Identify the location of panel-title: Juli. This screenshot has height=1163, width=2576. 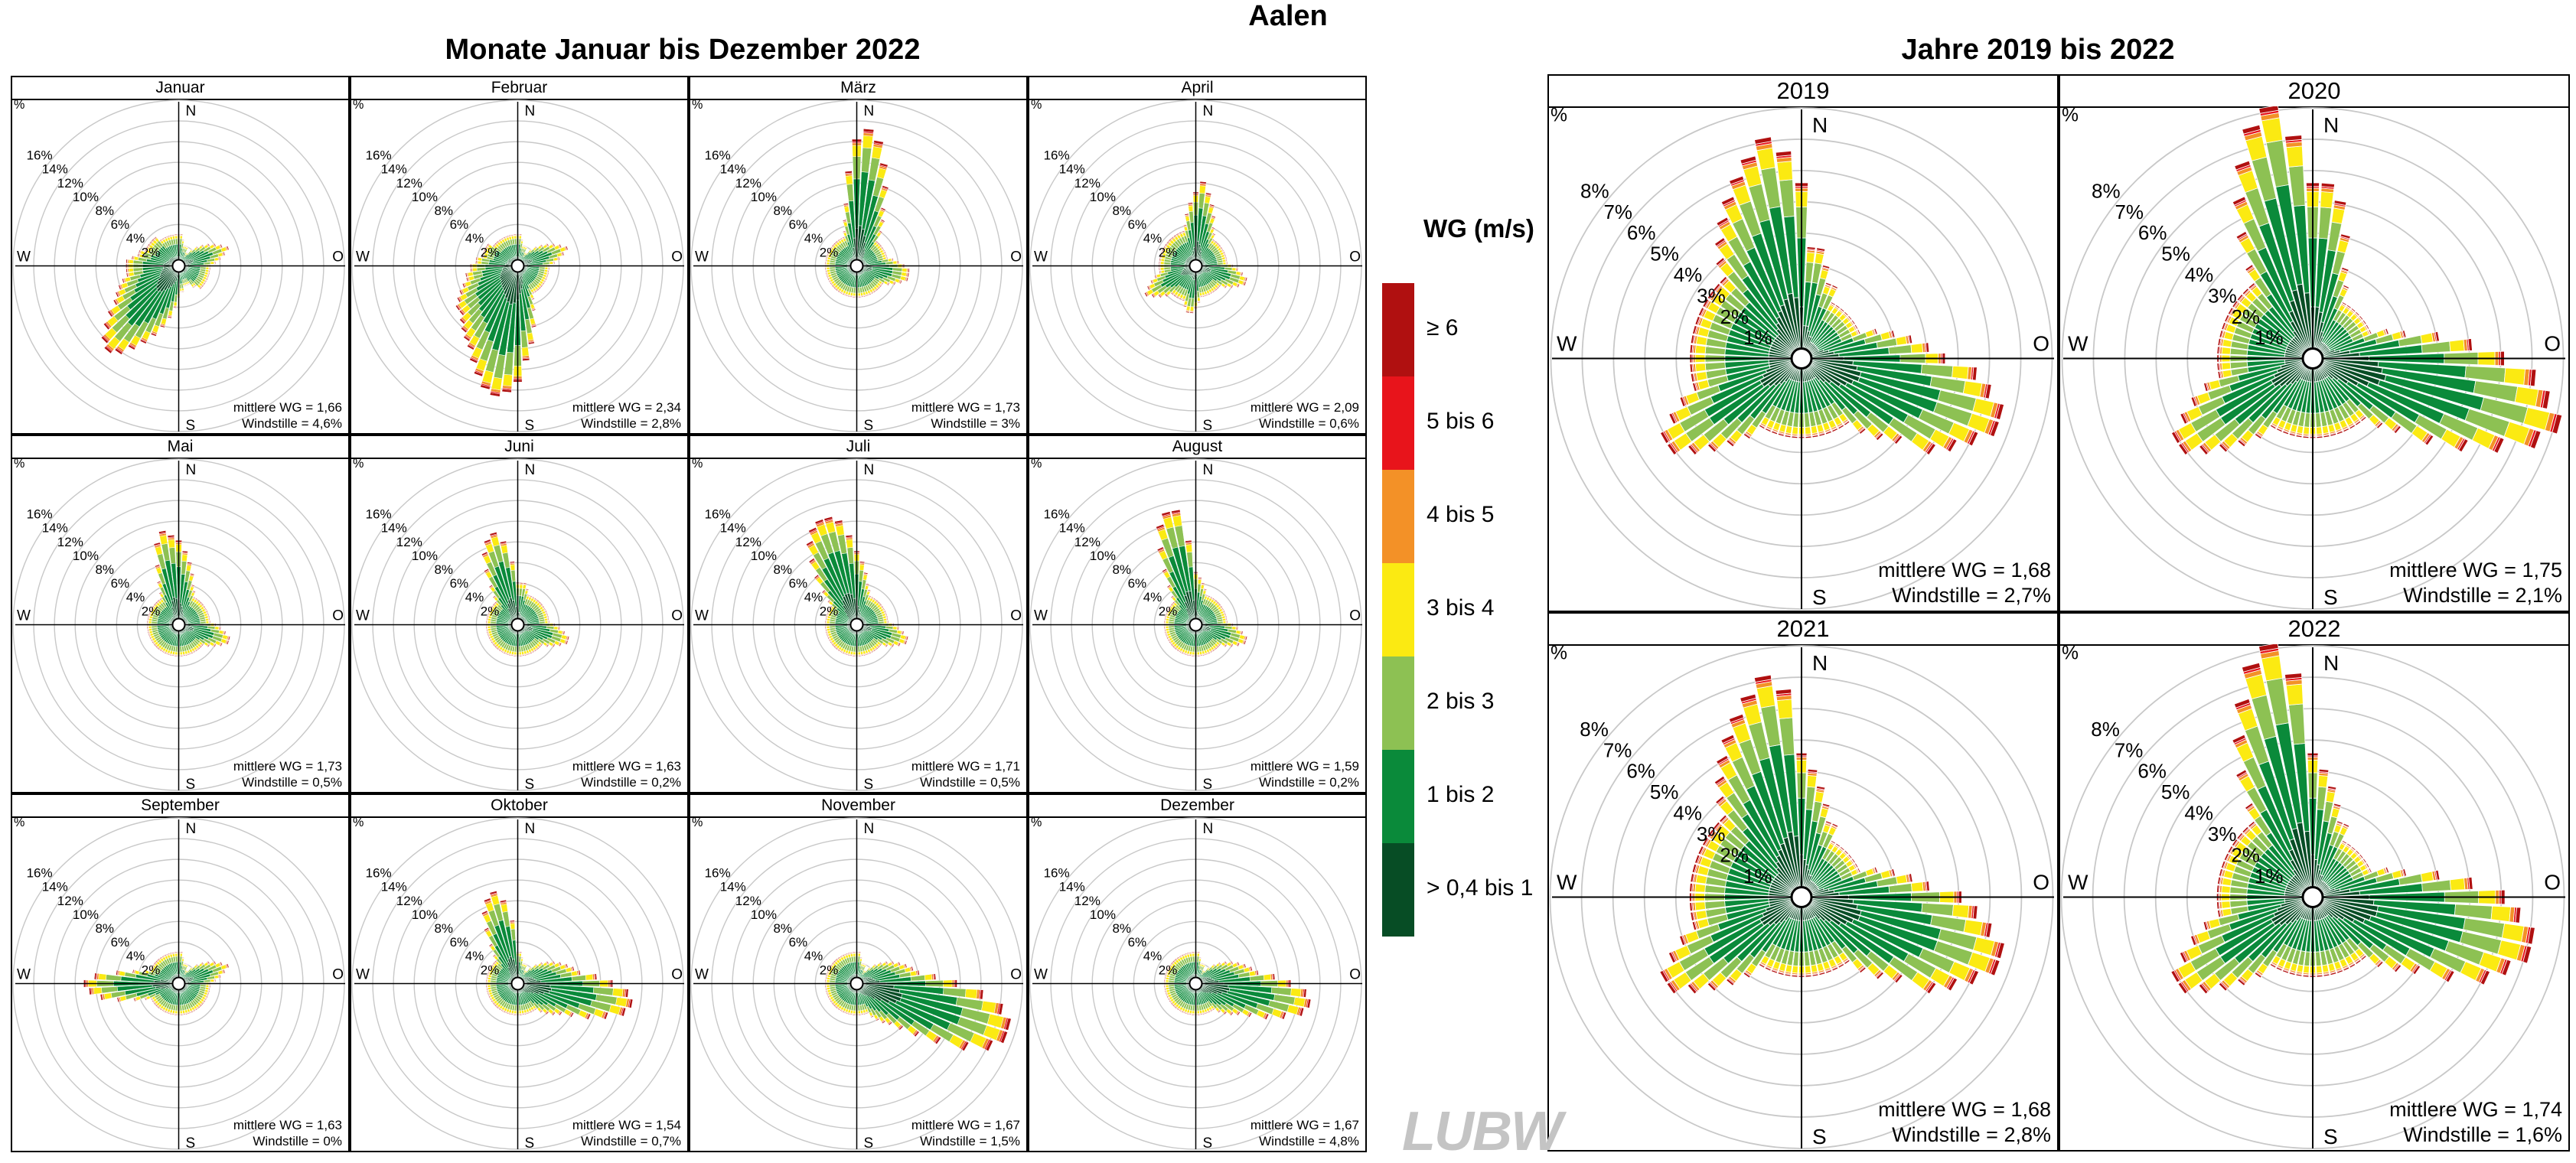
(858, 447).